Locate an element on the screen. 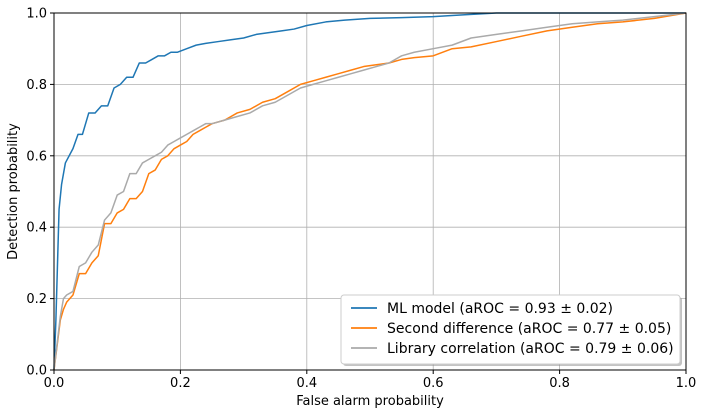 The width and height of the screenshot is (704, 416). legend-label-1: Second difference (aROC = 0.77 ± 0.05) is located at coordinates (529, 329).